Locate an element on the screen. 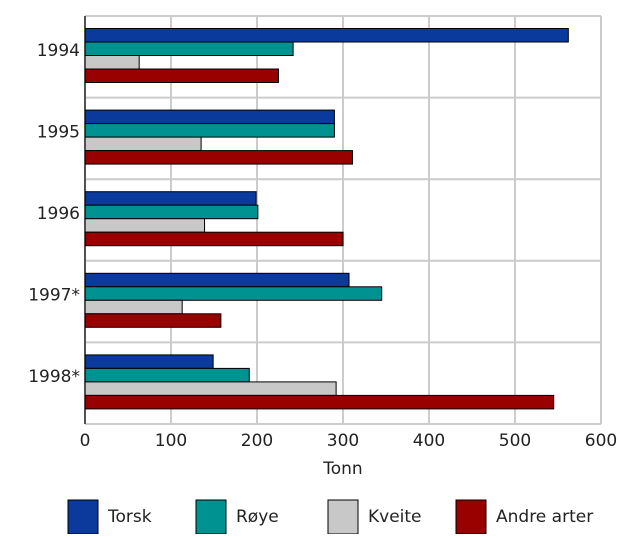 The image size is (620, 538). x-tick-label: 400 is located at coordinates (429, 441).